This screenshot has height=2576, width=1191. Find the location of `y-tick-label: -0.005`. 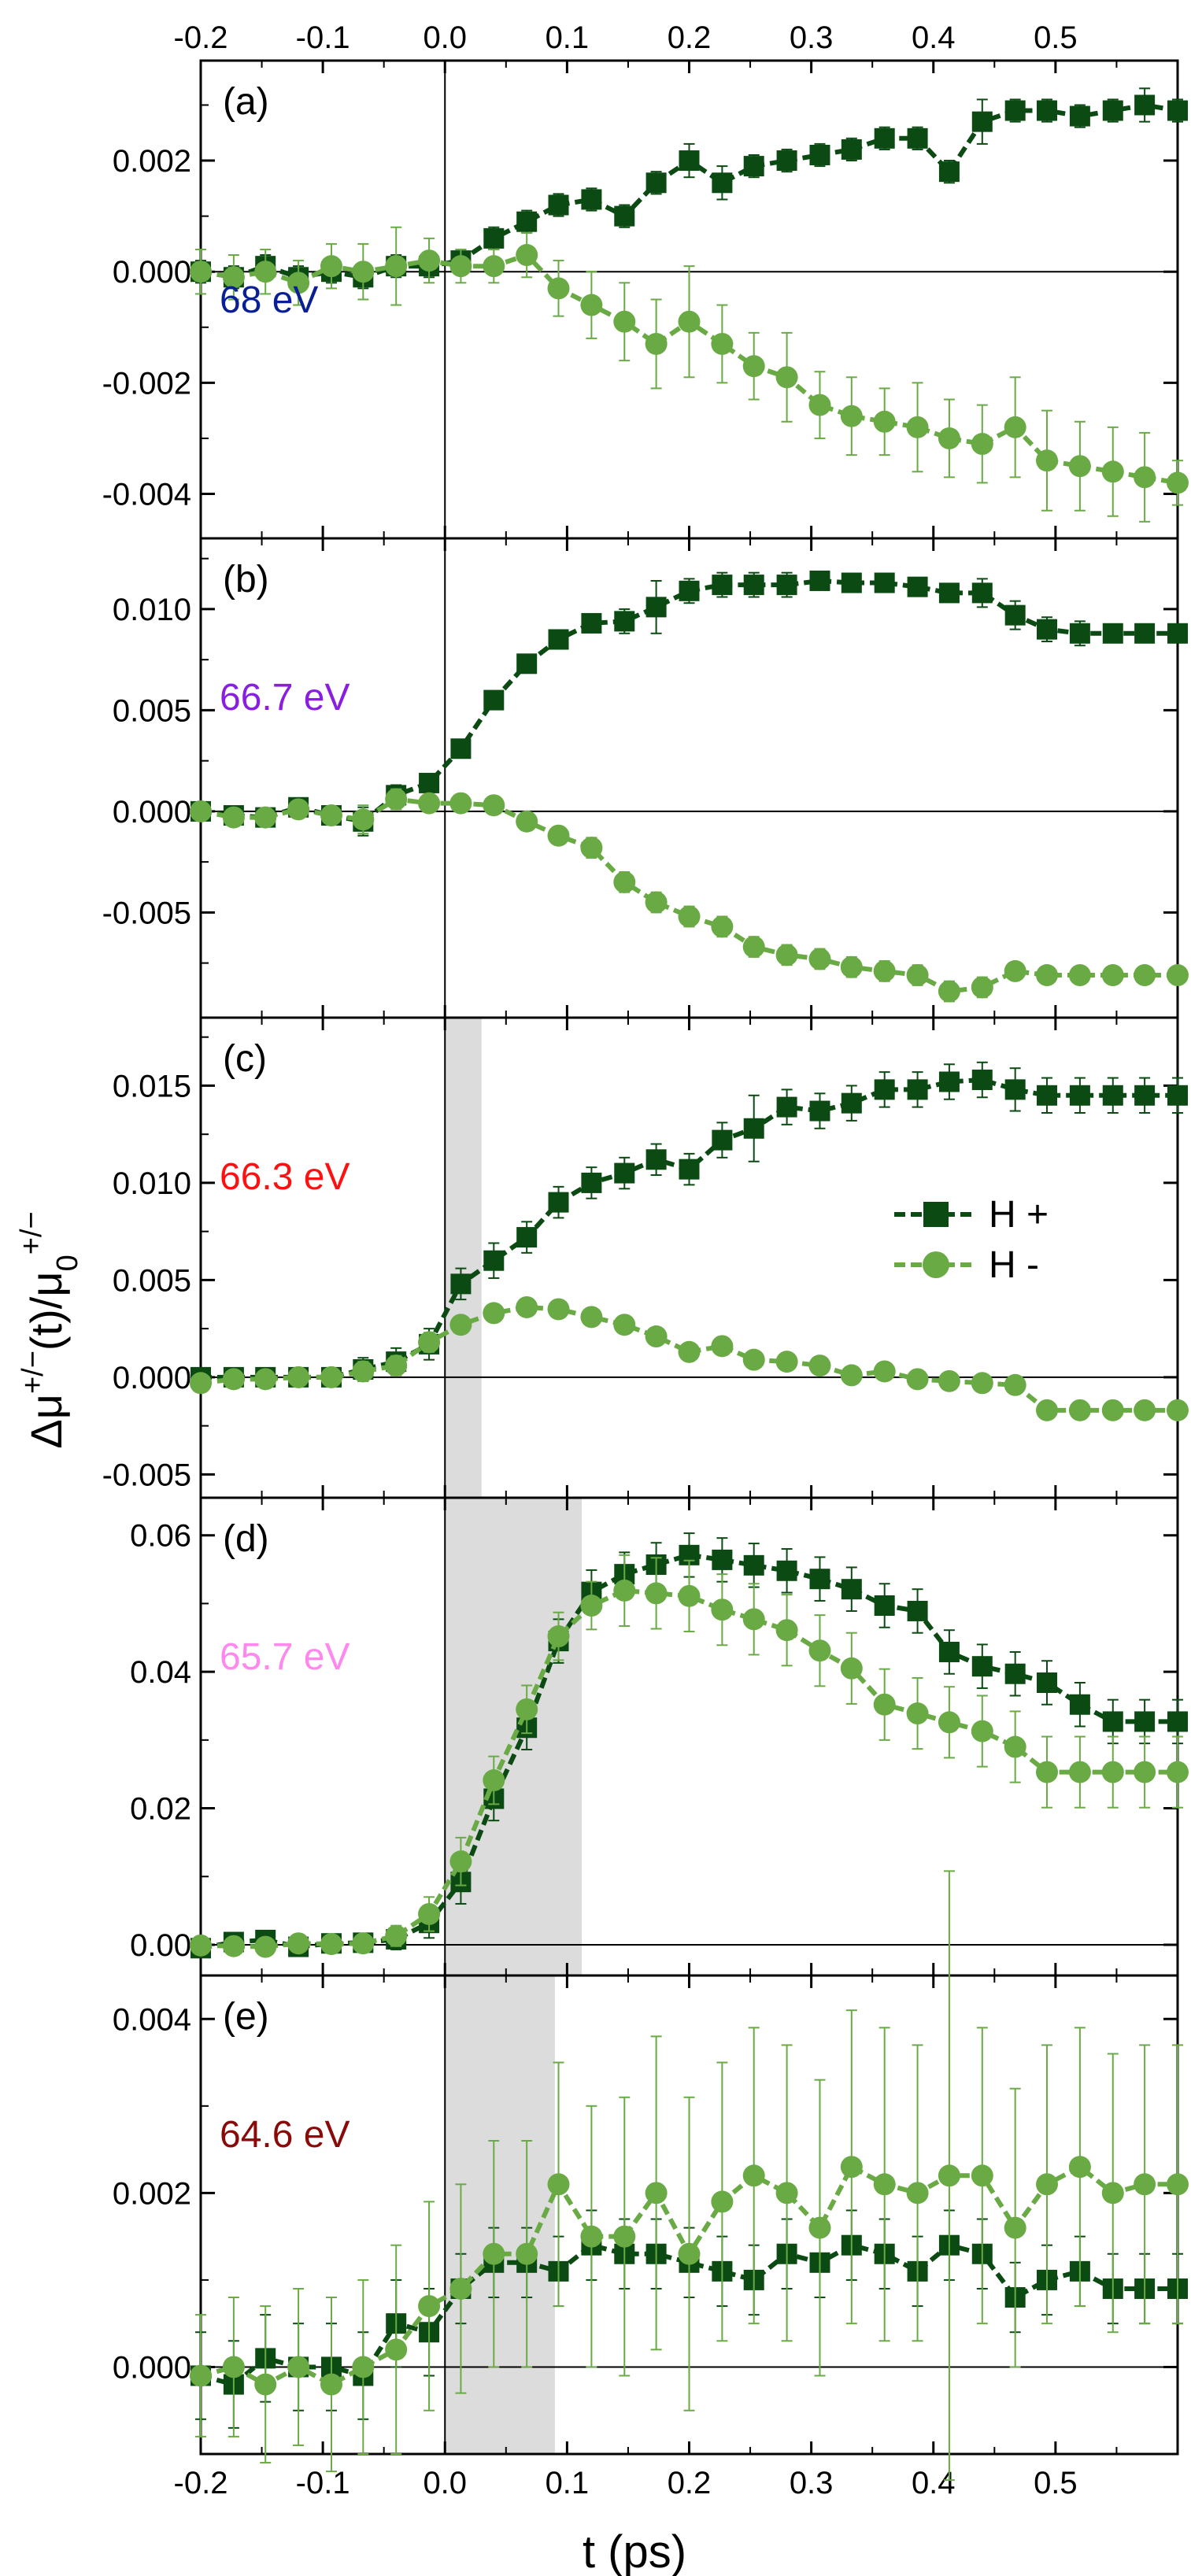

y-tick-label: -0.005 is located at coordinates (146, 1475).